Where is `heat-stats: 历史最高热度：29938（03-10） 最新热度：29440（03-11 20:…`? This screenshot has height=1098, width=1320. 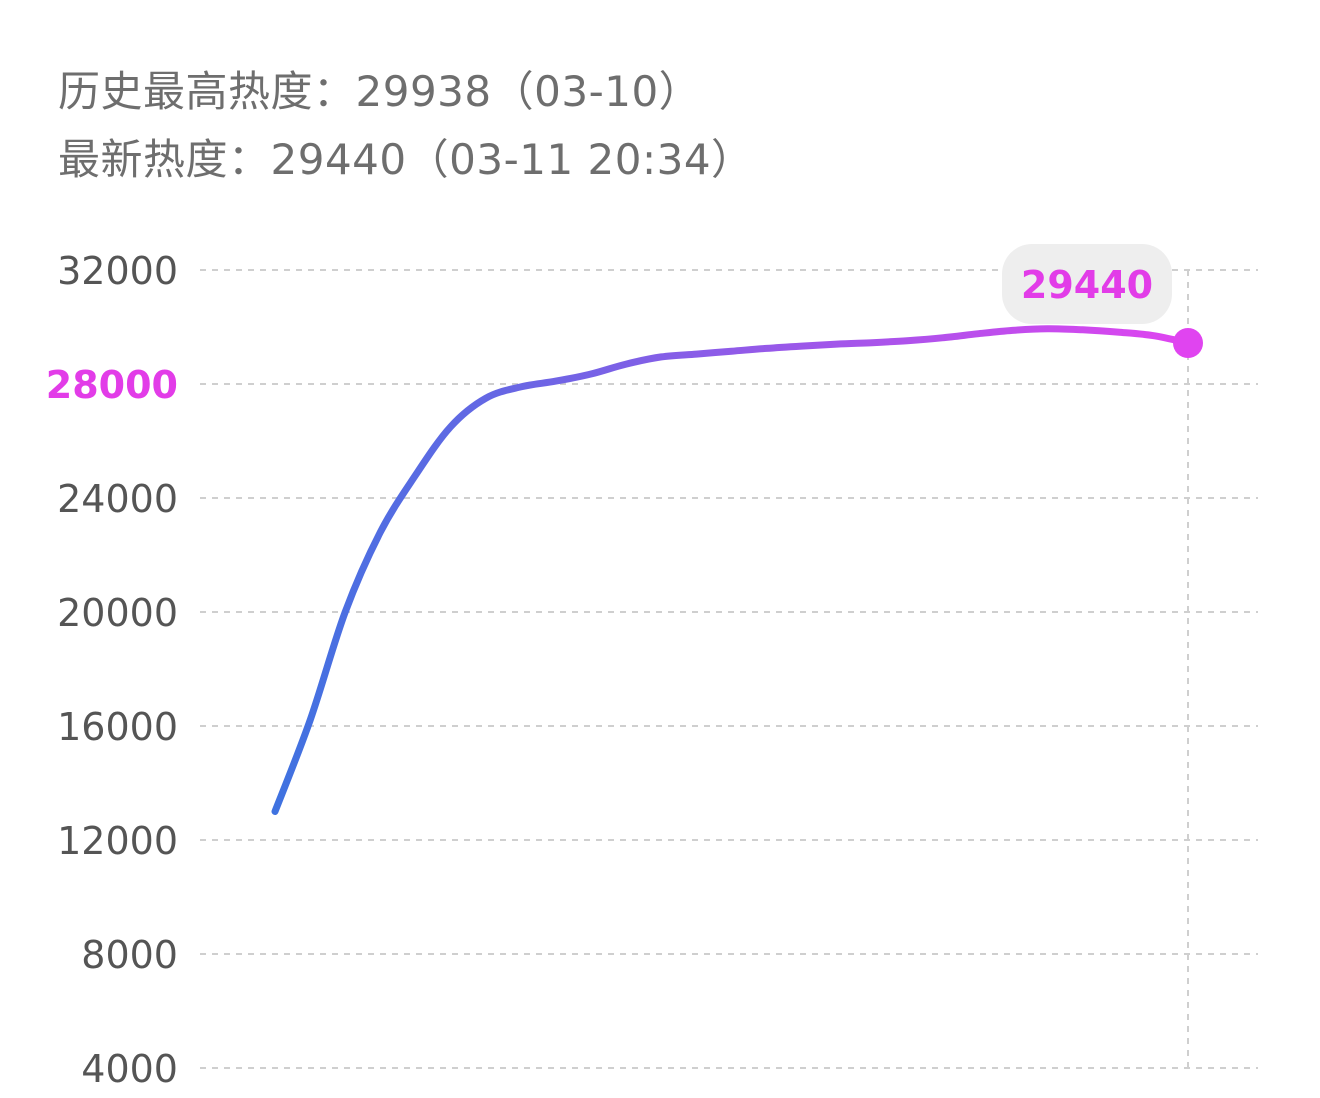 heat-stats: 历史最高热度：29938（03-10） 最新热度：29440（03-11 20:… is located at coordinates (406, 126).